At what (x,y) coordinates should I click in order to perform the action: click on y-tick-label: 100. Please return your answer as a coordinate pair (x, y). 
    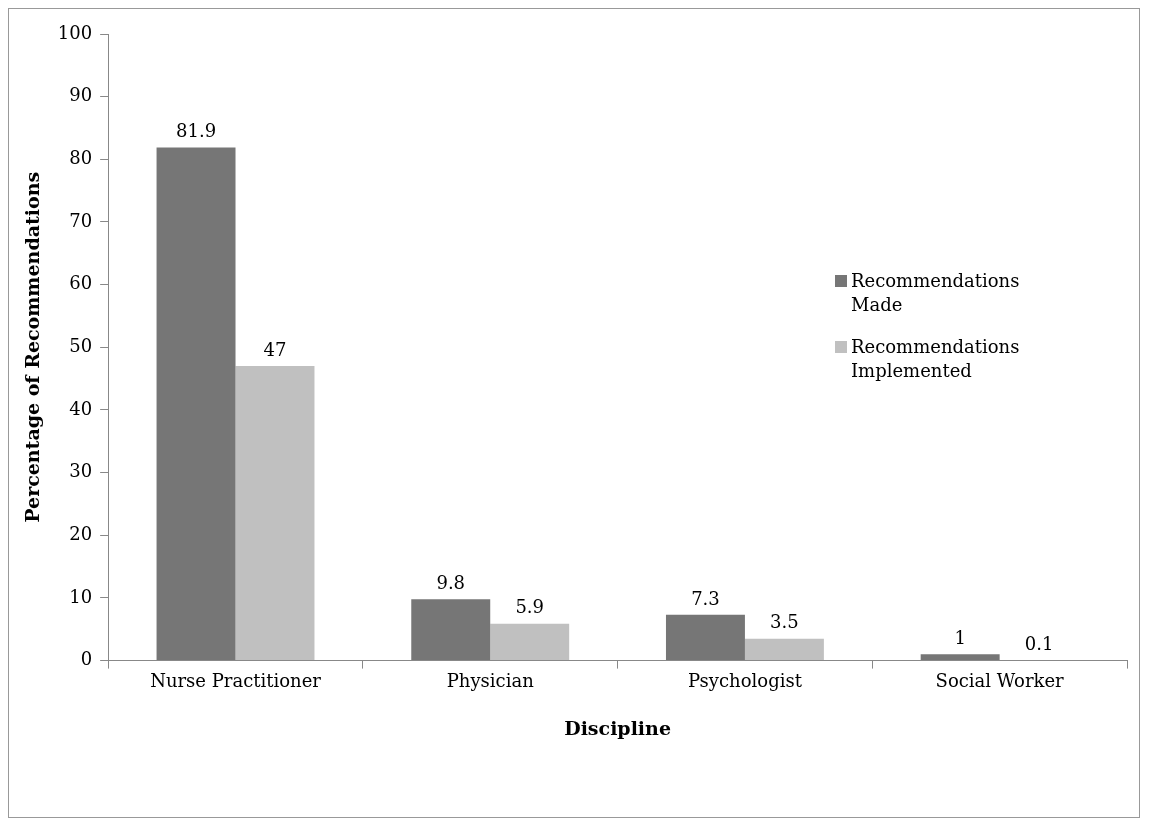
    Looking at the image, I should click on (75, 32).